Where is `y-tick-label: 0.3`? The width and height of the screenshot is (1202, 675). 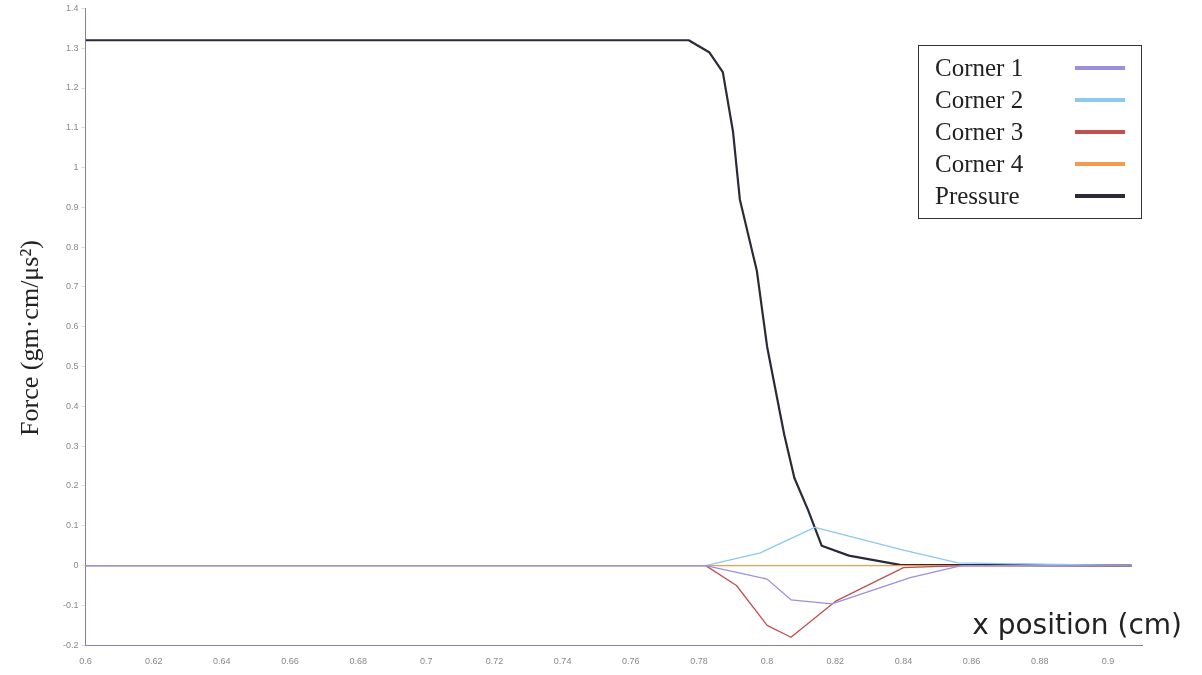
y-tick-label: 0.3 is located at coordinates (72, 445).